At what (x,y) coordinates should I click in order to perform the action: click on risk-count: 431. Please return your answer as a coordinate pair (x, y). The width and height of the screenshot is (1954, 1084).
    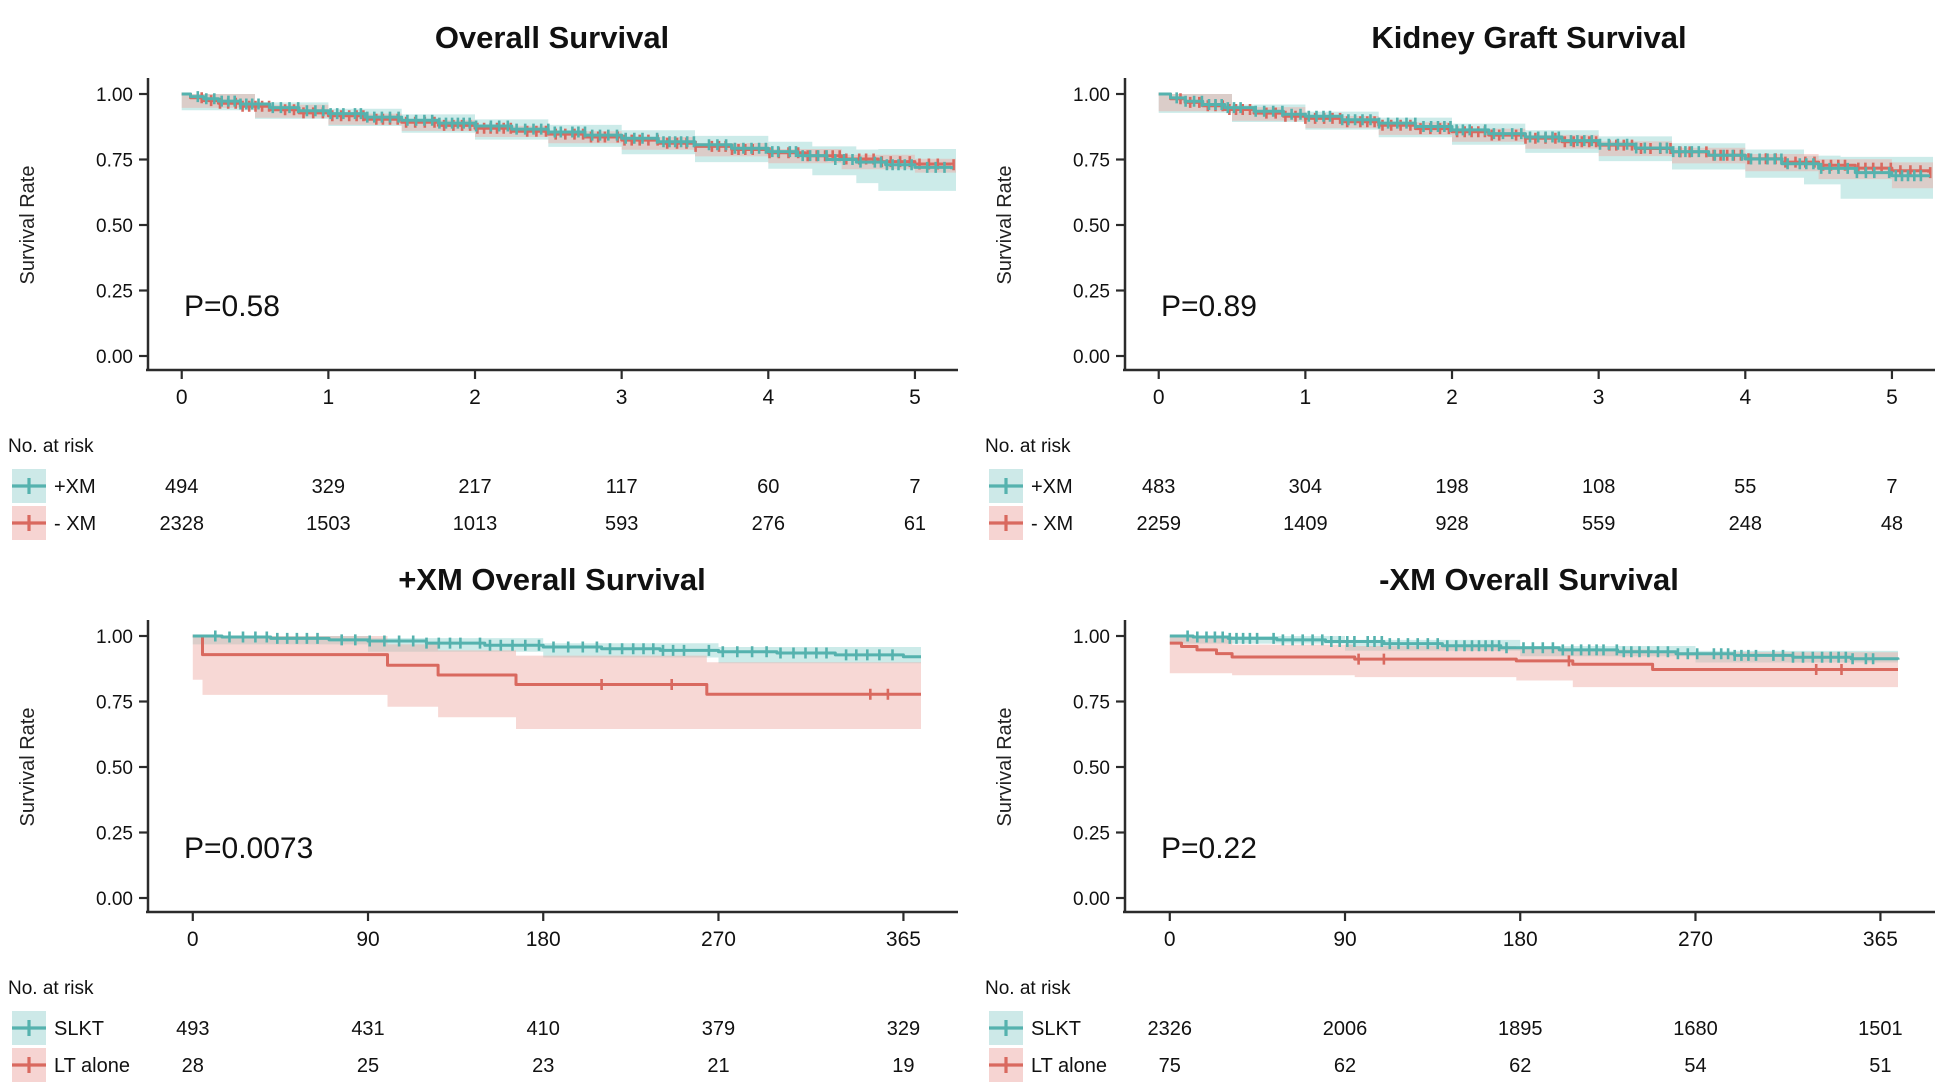
    Looking at the image, I should click on (367, 1029).